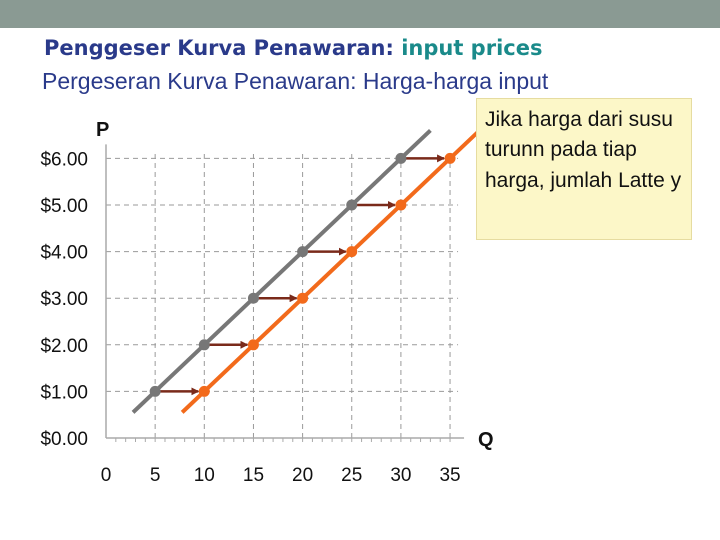  I want to click on y-tick-label: $5.00, so click(64, 206).